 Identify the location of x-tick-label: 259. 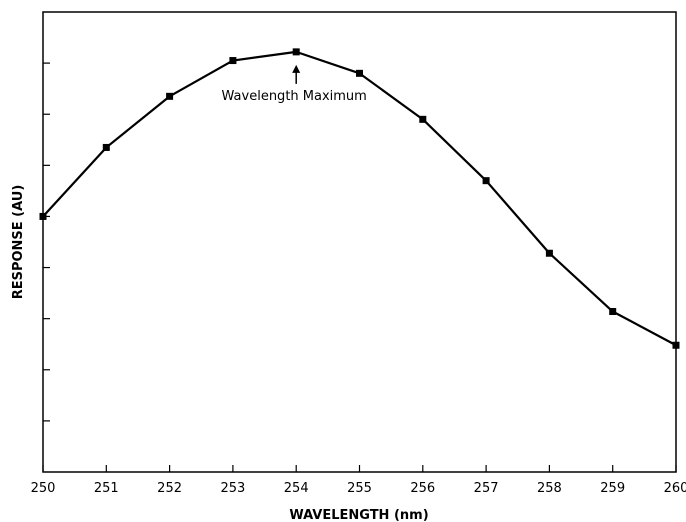
(612, 488).